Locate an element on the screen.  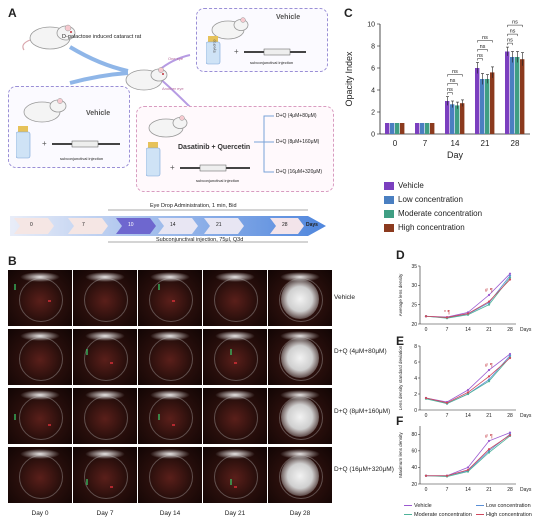
significance-mark: ¶ is located at coordinates (491, 366).